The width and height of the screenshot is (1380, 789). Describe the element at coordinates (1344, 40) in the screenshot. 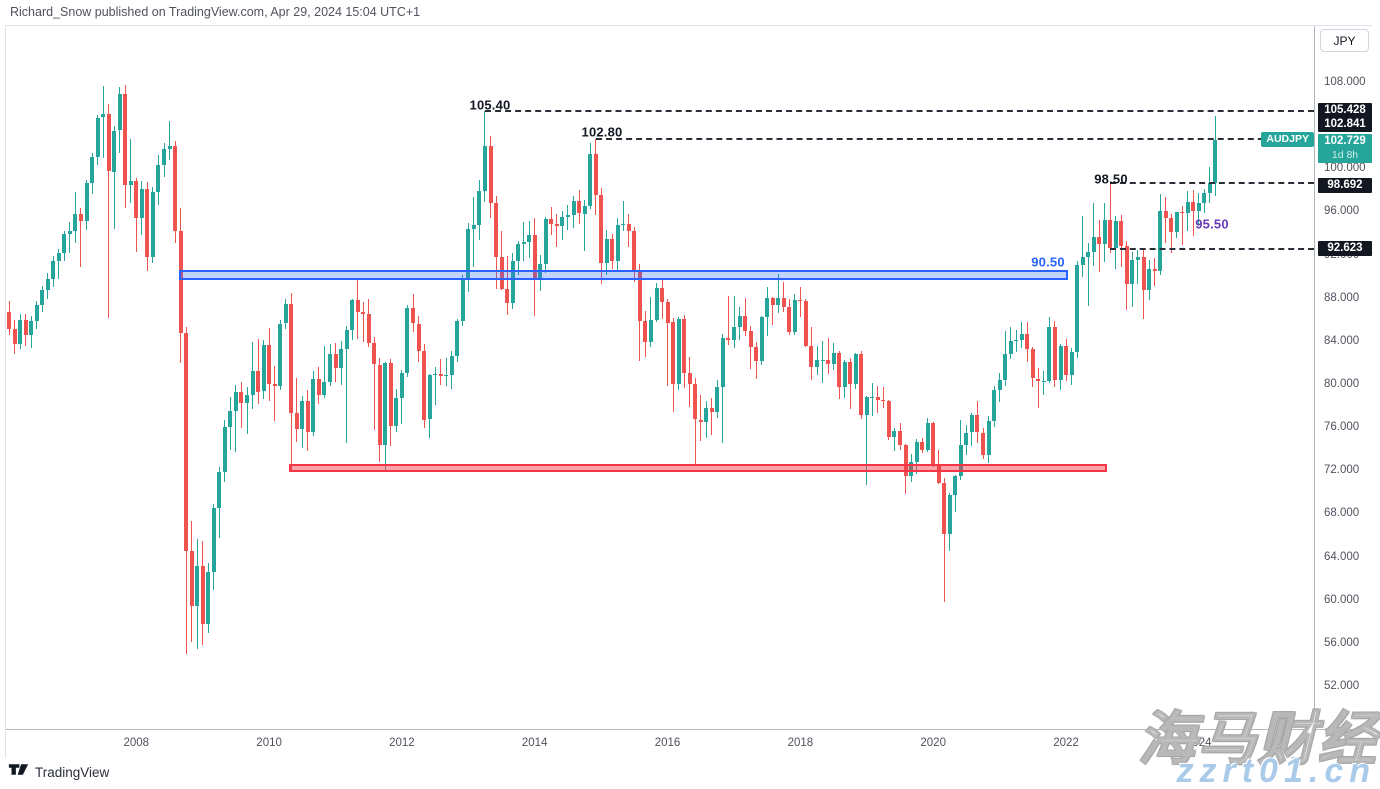

I see `currency-button: JPY` at that location.